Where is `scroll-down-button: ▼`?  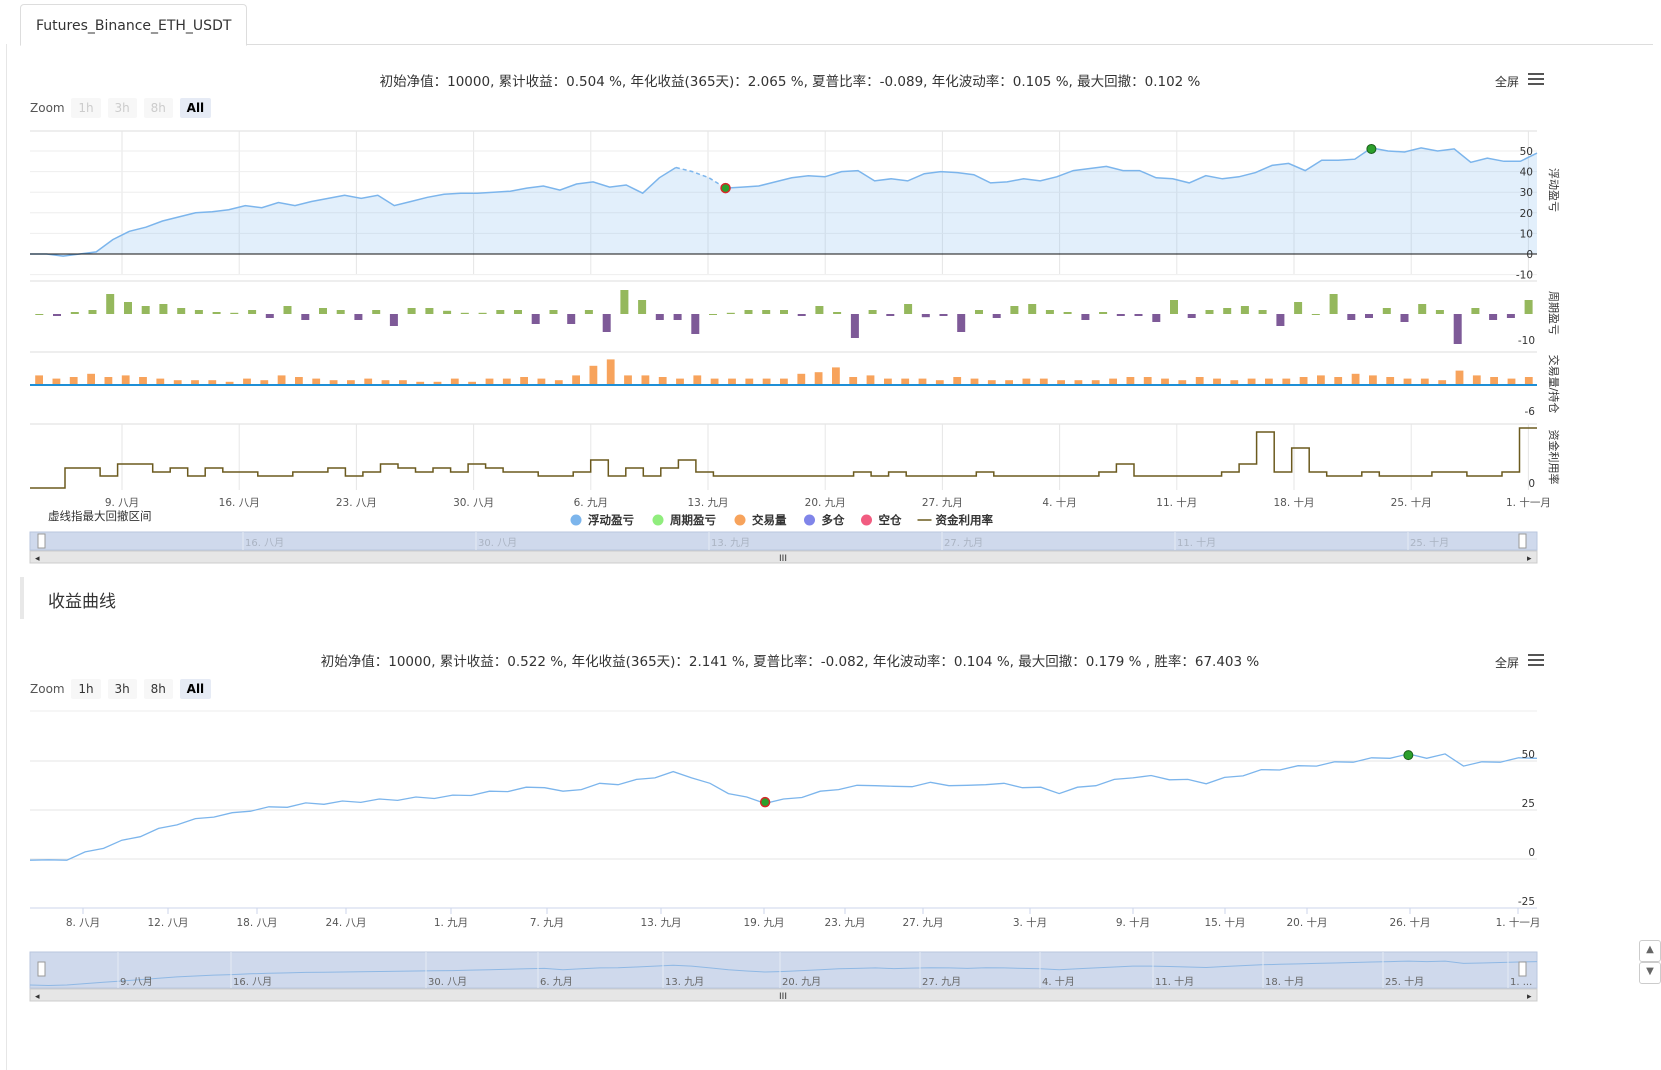
scroll-down-button: ▼ is located at coordinates (1650, 973).